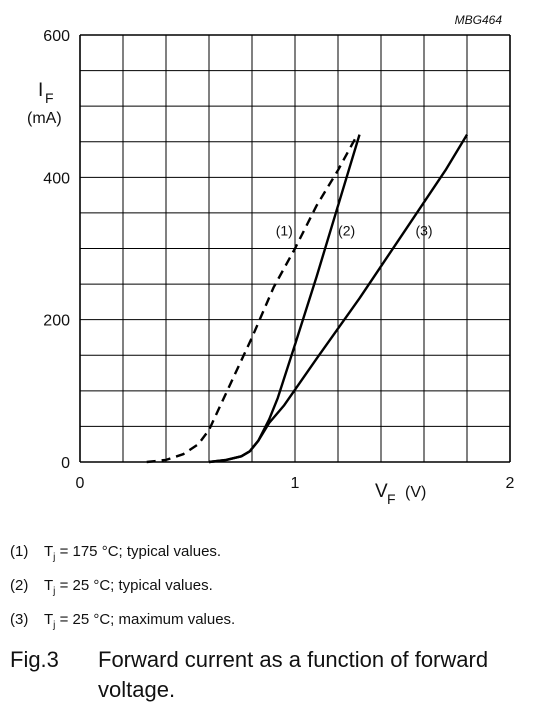 This screenshot has height=706, width=552. What do you see at coordinates (19, 585) in the screenshot?
I see `legend-number: (2)` at bounding box center [19, 585].